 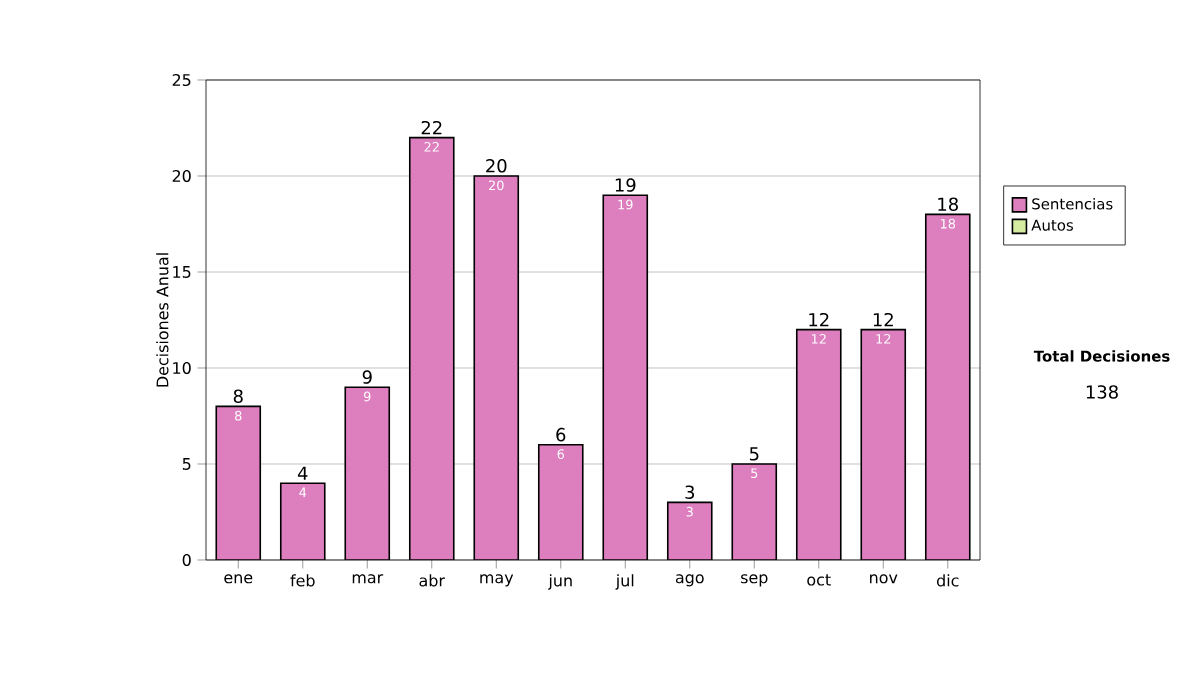 What do you see at coordinates (948, 204) in the screenshot?
I see `total-label: 18` at bounding box center [948, 204].